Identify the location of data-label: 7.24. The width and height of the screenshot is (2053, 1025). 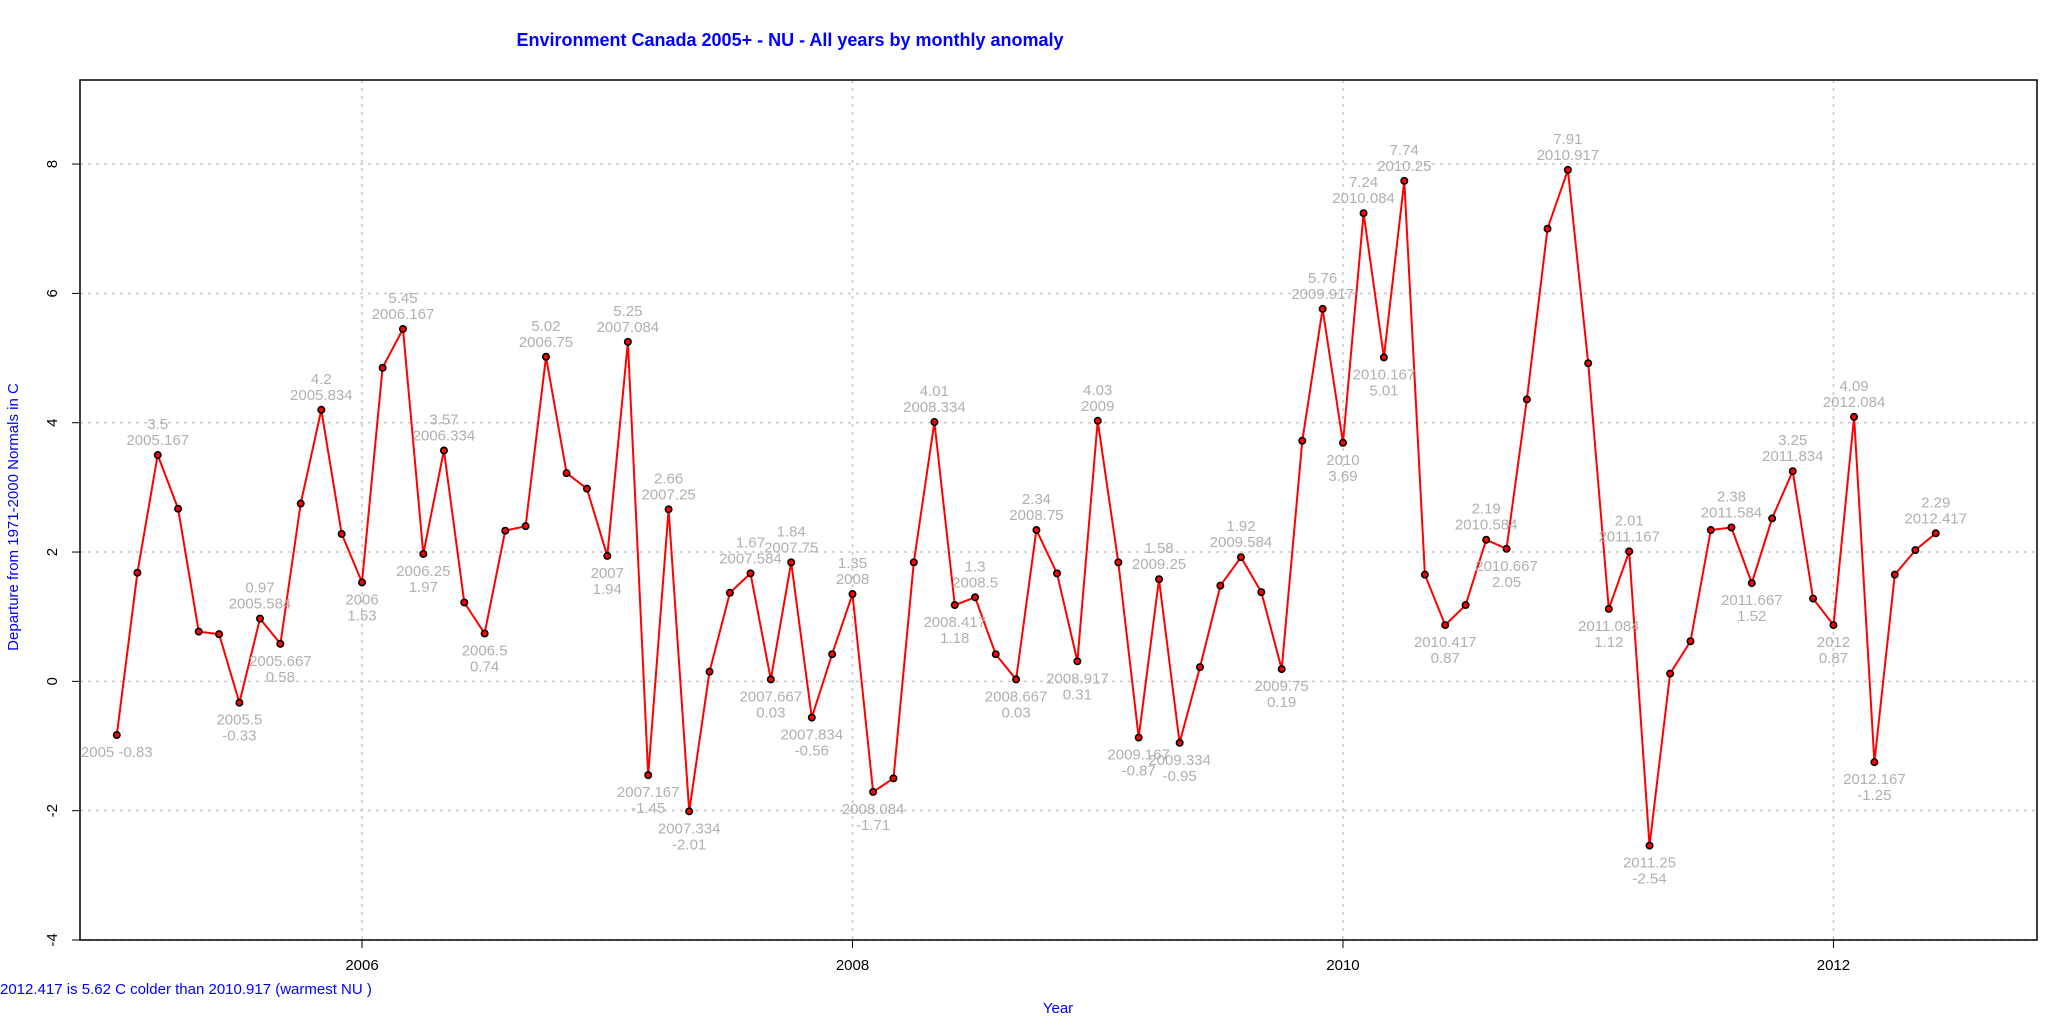
(1363, 182).